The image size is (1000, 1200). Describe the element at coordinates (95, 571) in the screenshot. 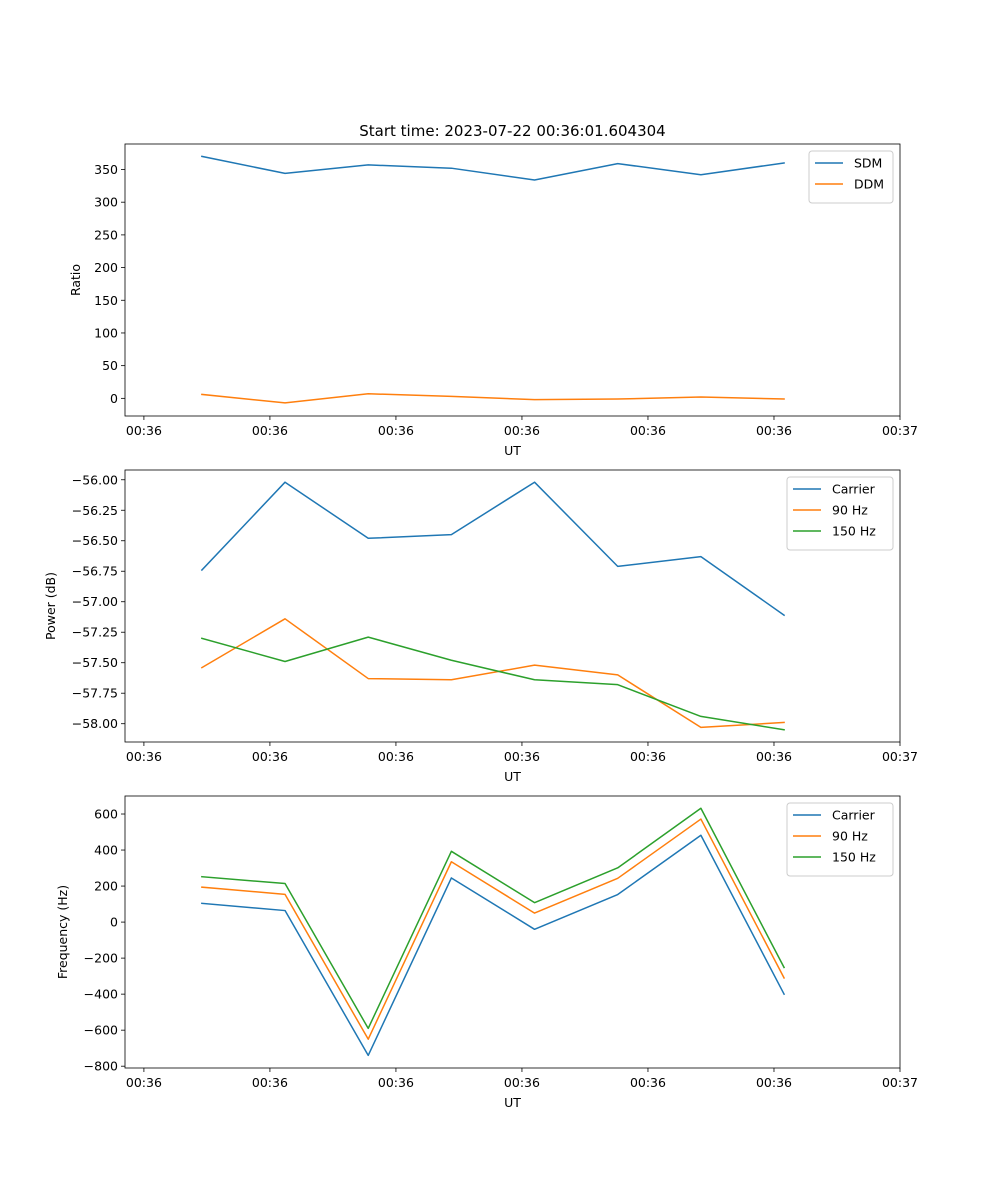

I see `y-tick-label: −56.75` at that location.